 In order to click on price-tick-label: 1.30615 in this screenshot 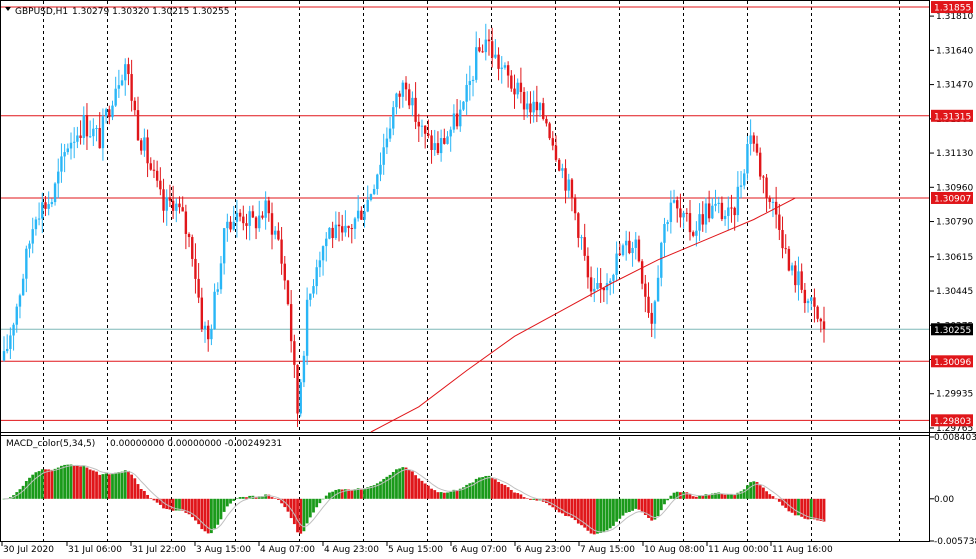, I will do `click(954, 258)`.